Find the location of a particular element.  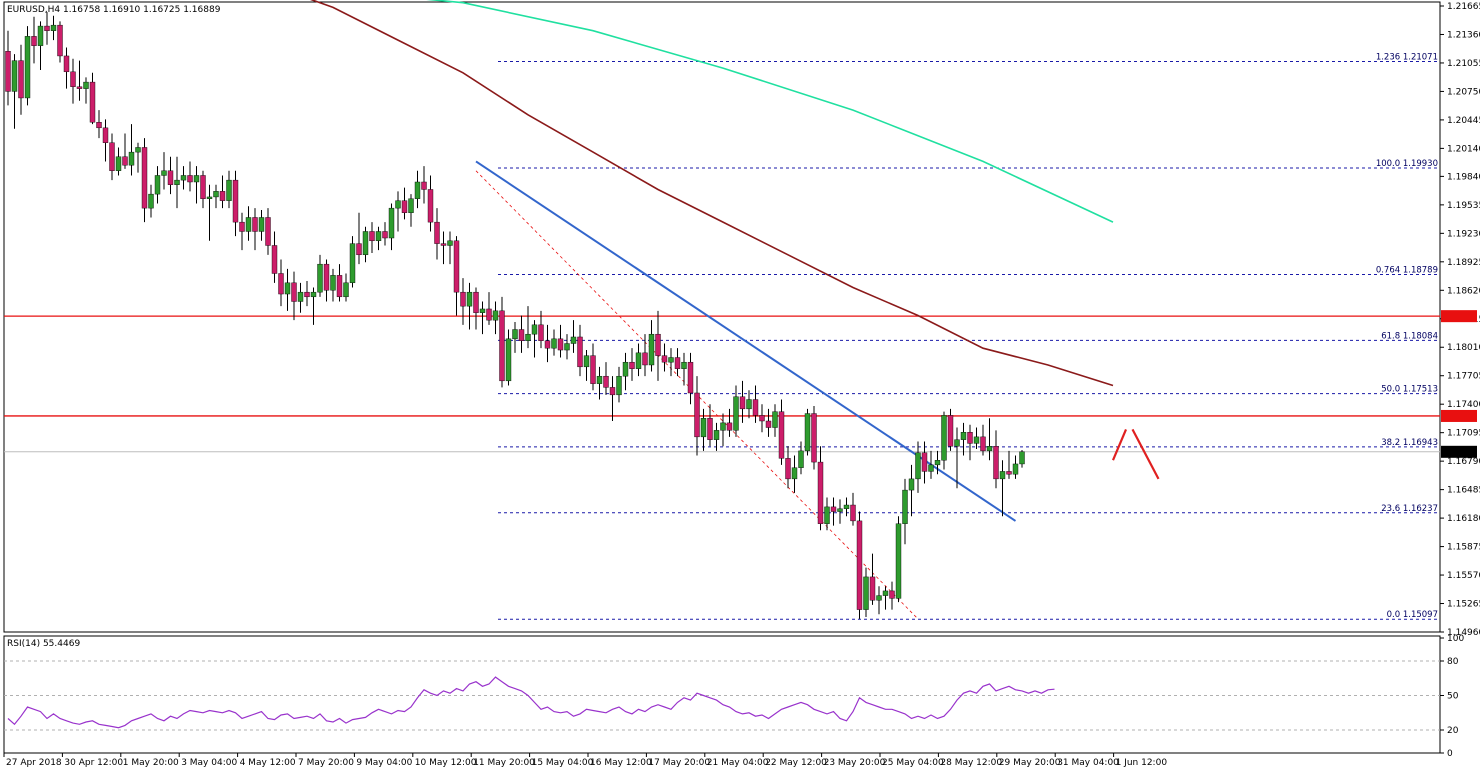

price-tick-label: 1.18925 is located at coordinates (1463, 263).